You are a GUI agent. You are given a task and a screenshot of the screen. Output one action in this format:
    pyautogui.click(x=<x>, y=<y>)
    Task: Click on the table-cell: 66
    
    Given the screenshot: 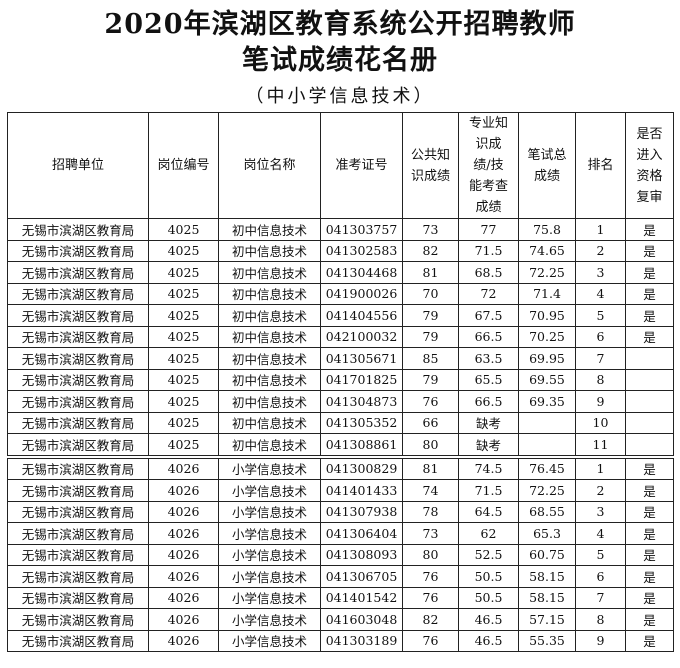 What is the action you would take?
    pyautogui.click(x=430, y=422)
    